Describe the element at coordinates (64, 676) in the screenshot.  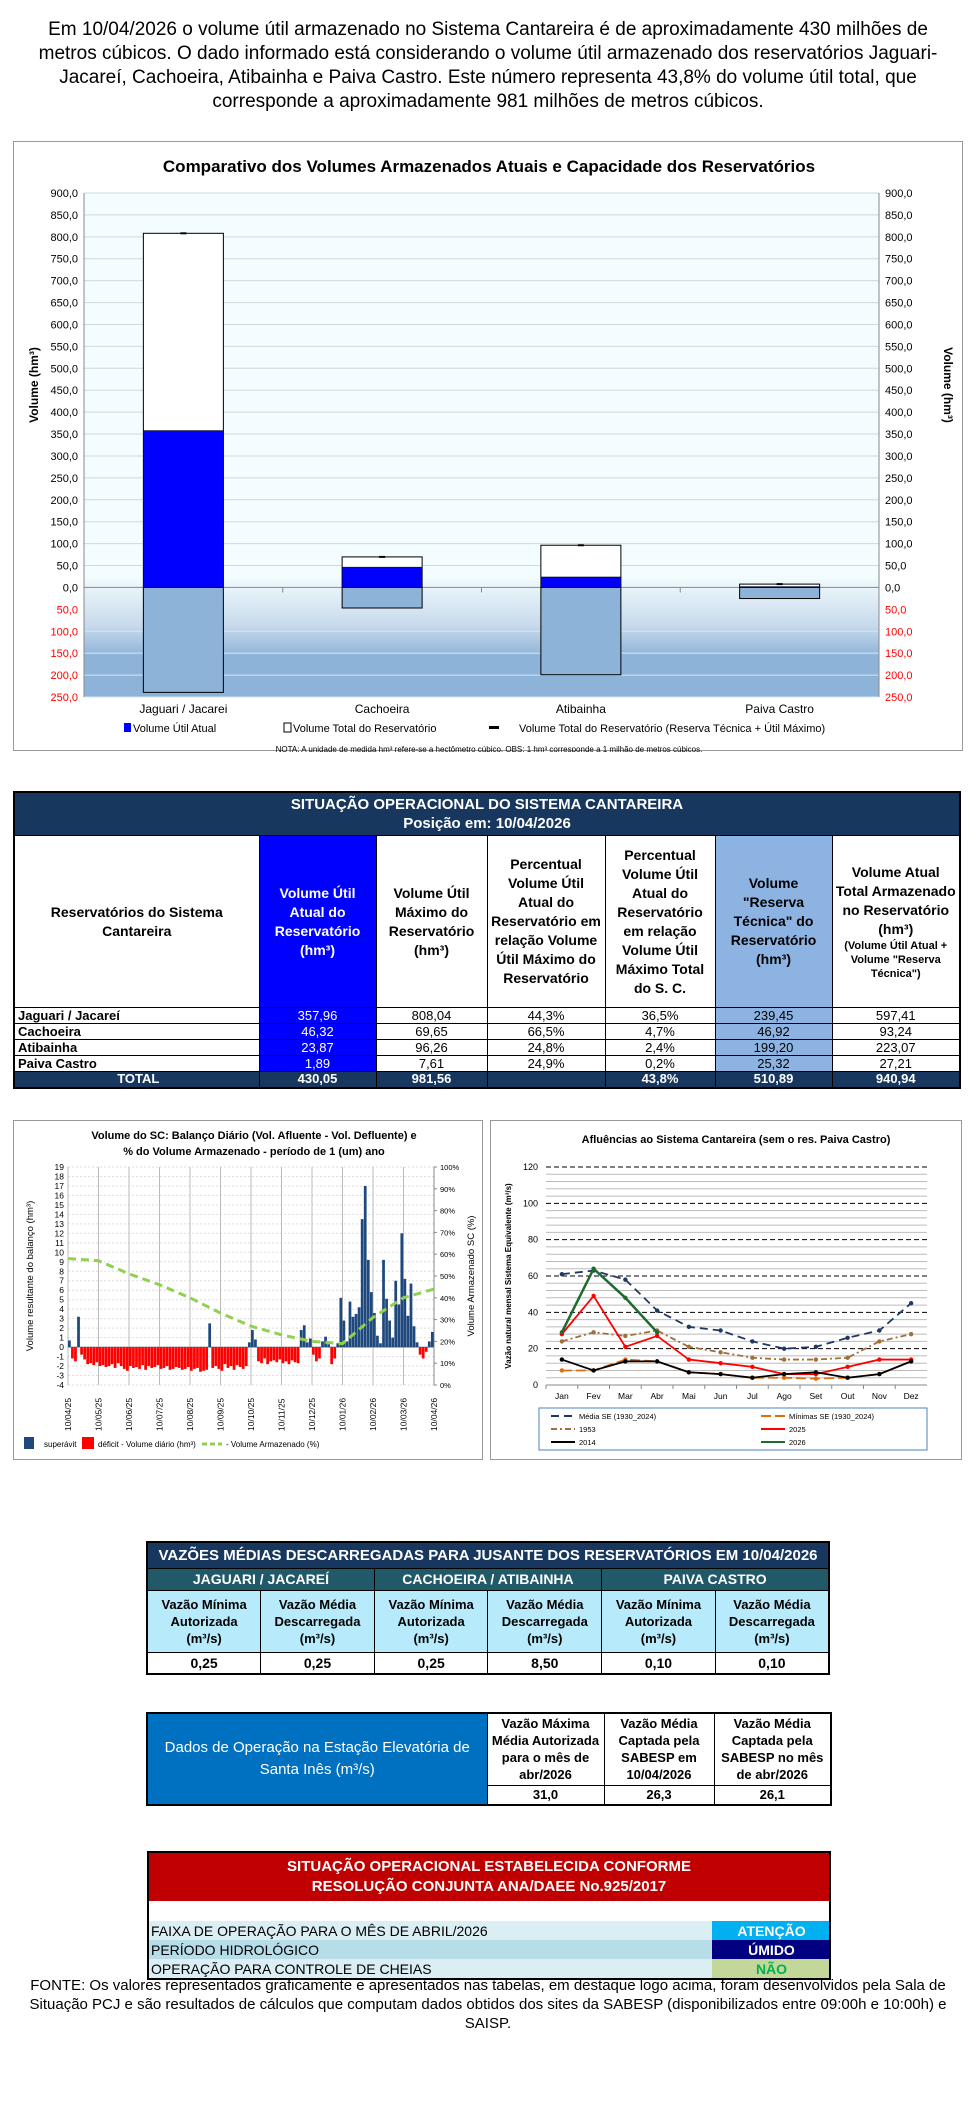
I see `y-tick-label: 200,0` at that location.